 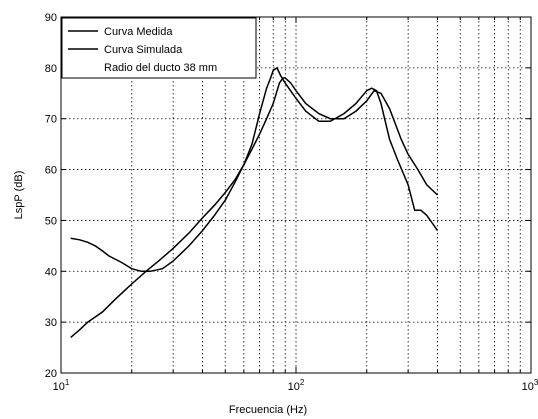 I want to click on y-tick-label: 90, so click(x=51, y=18).